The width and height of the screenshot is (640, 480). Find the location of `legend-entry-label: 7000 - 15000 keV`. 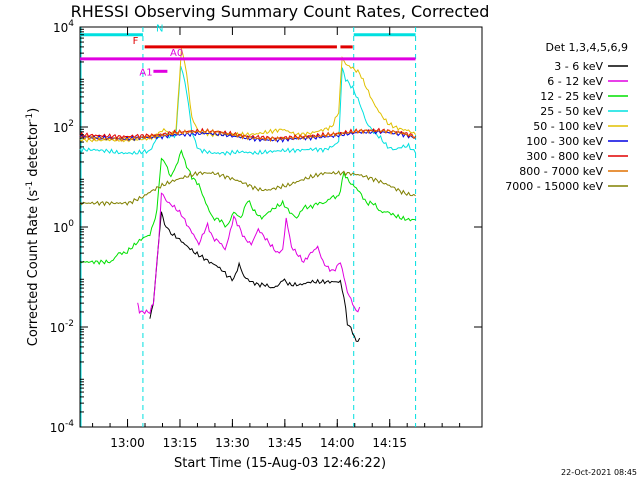

legend-entry-label: 7000 - 15000 keV is located at coordinates (554, 186).